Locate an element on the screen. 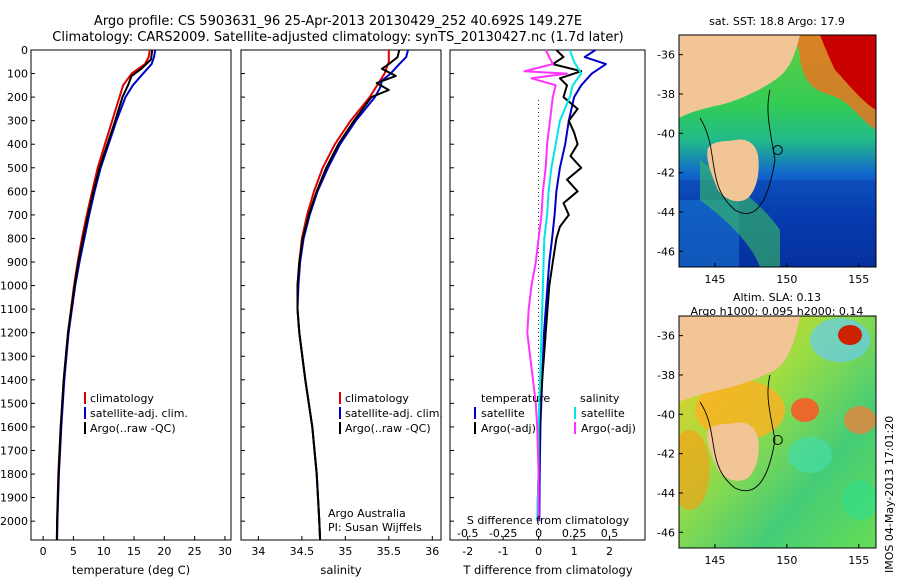  x-tick-label: 15 is located at coordinates (134, 551).